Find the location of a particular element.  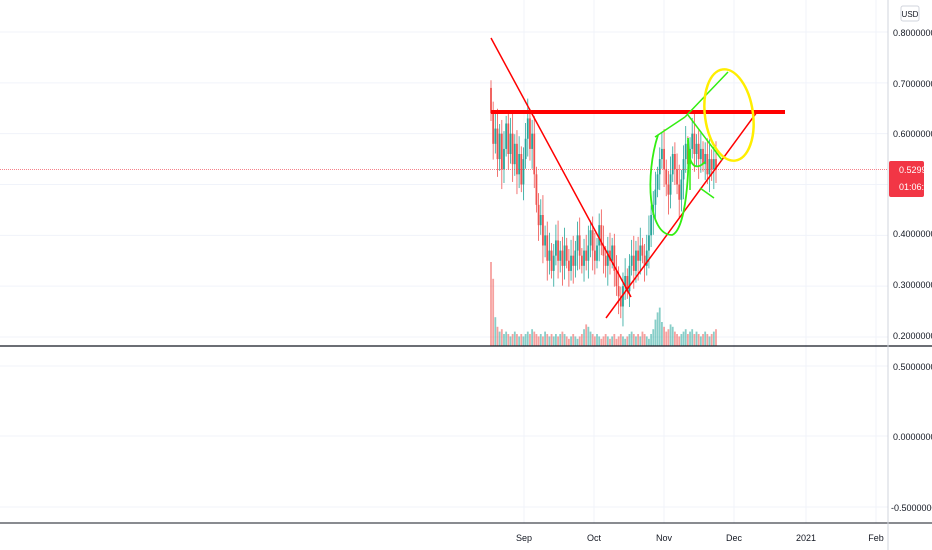

currency-button: USD is located at coordinates (910, 13).